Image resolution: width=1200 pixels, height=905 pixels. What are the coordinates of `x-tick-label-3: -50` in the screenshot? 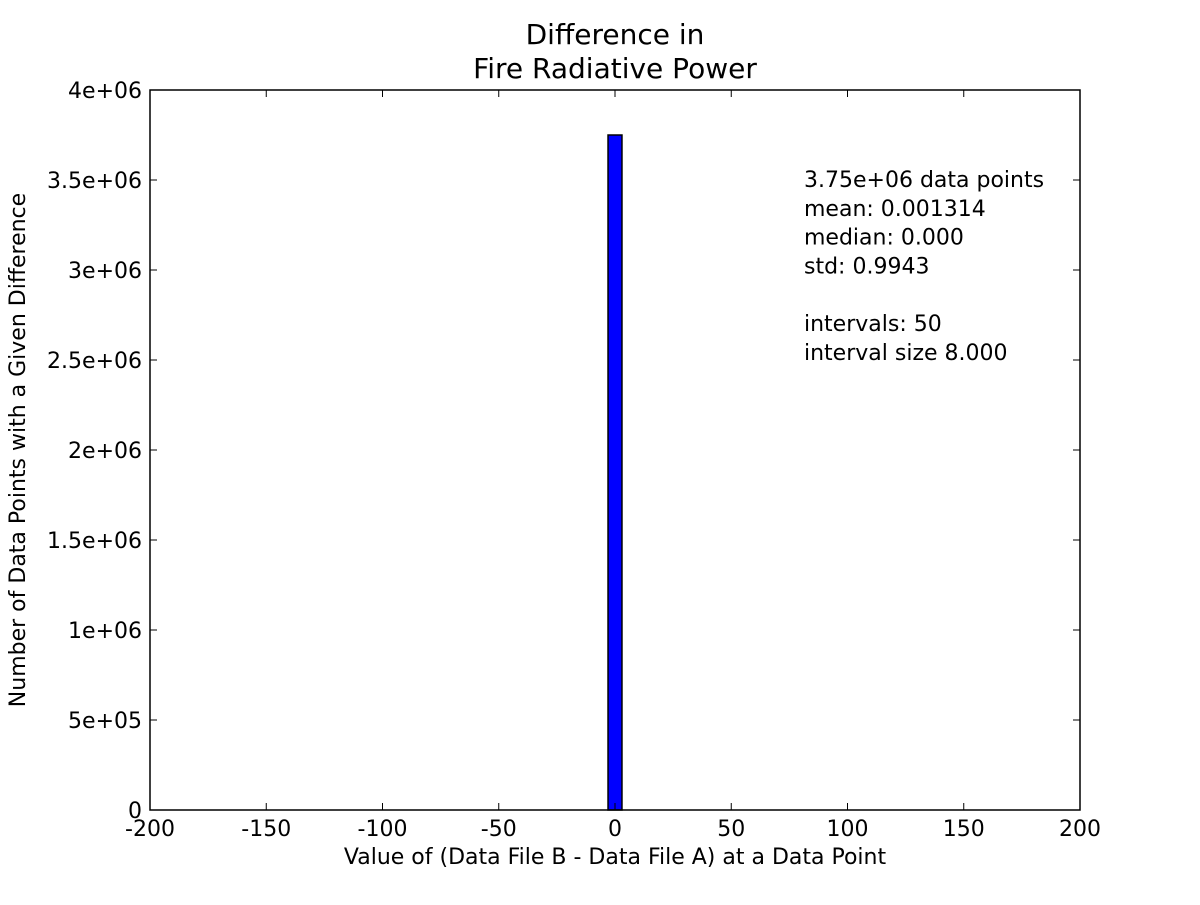 It's located at (499, 829).